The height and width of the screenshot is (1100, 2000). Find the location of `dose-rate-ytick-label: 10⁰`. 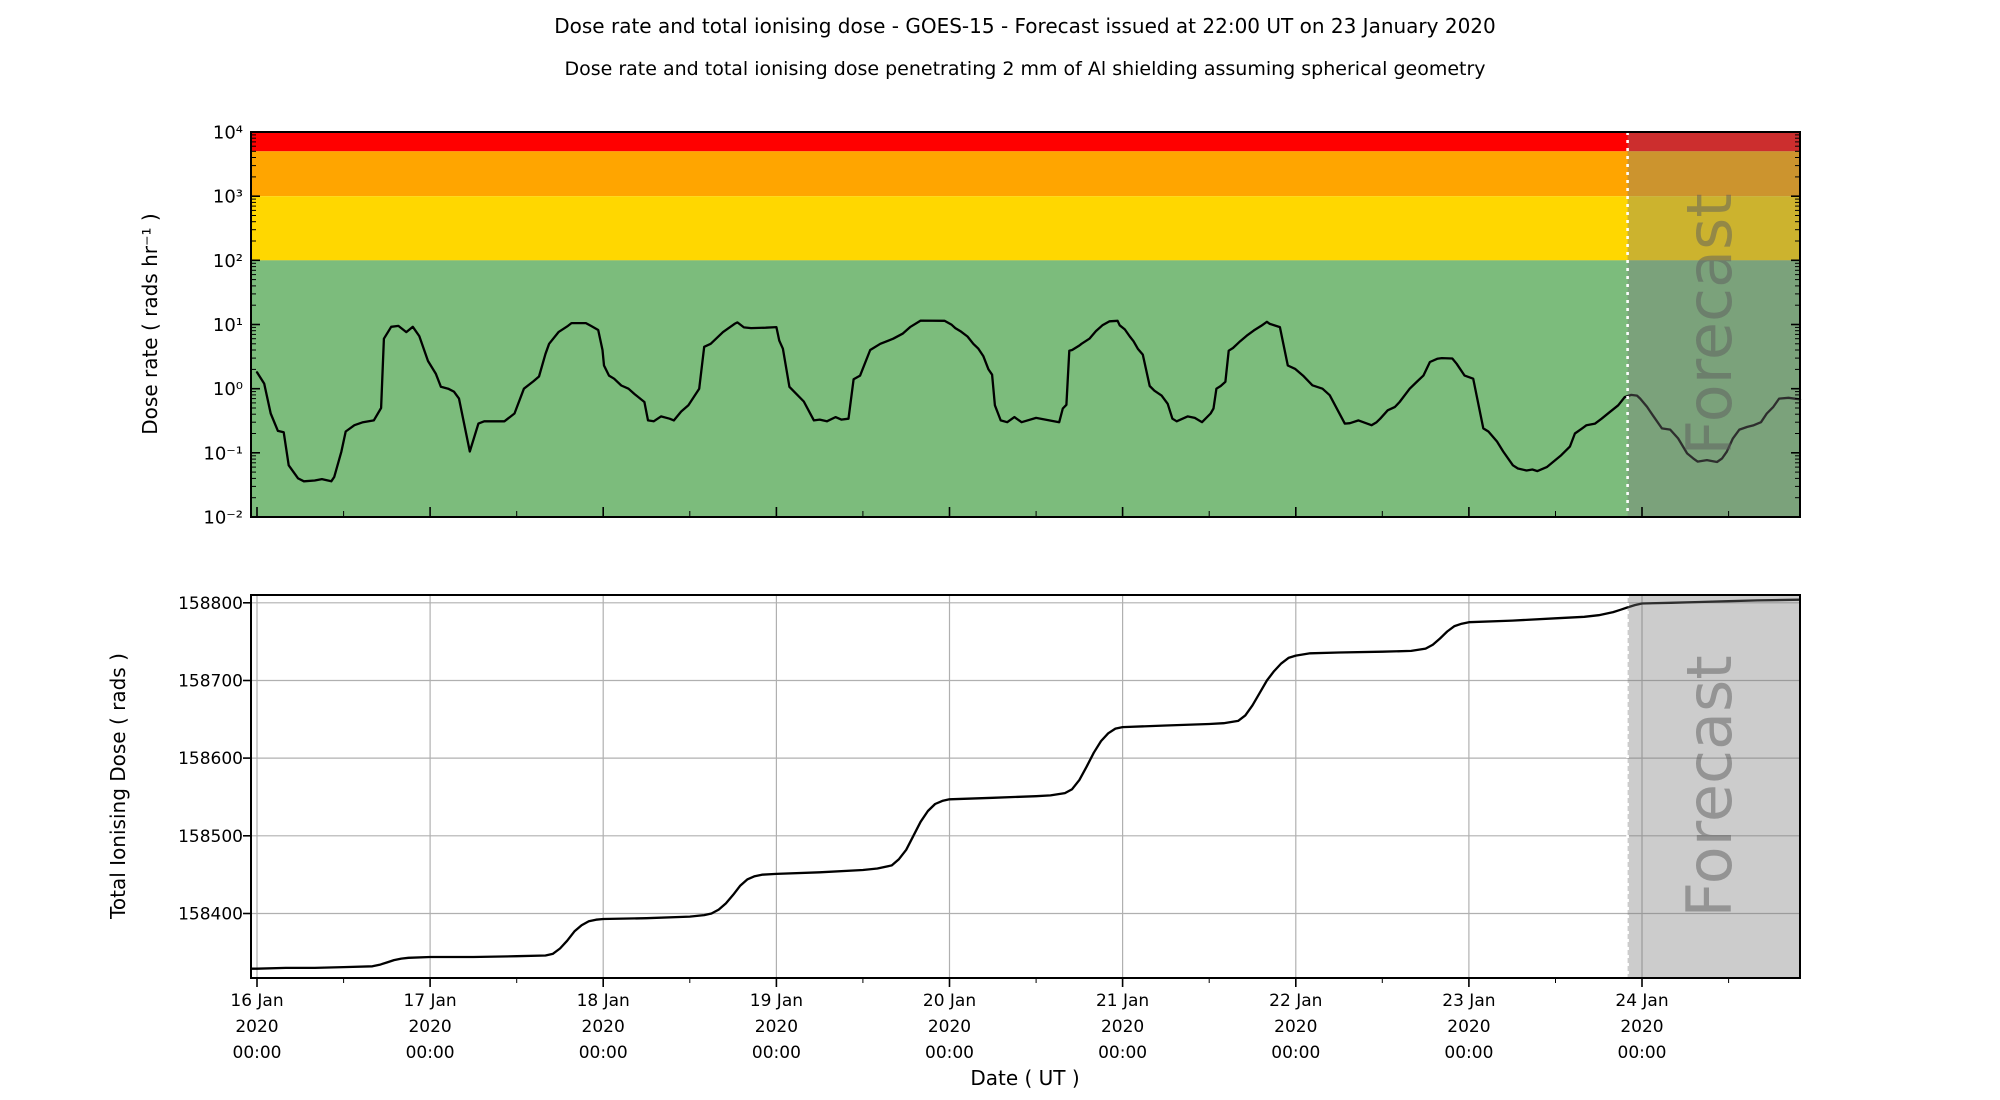

dose-rate-ytick-label: 10⁰ is located at coordinates (228, 389).